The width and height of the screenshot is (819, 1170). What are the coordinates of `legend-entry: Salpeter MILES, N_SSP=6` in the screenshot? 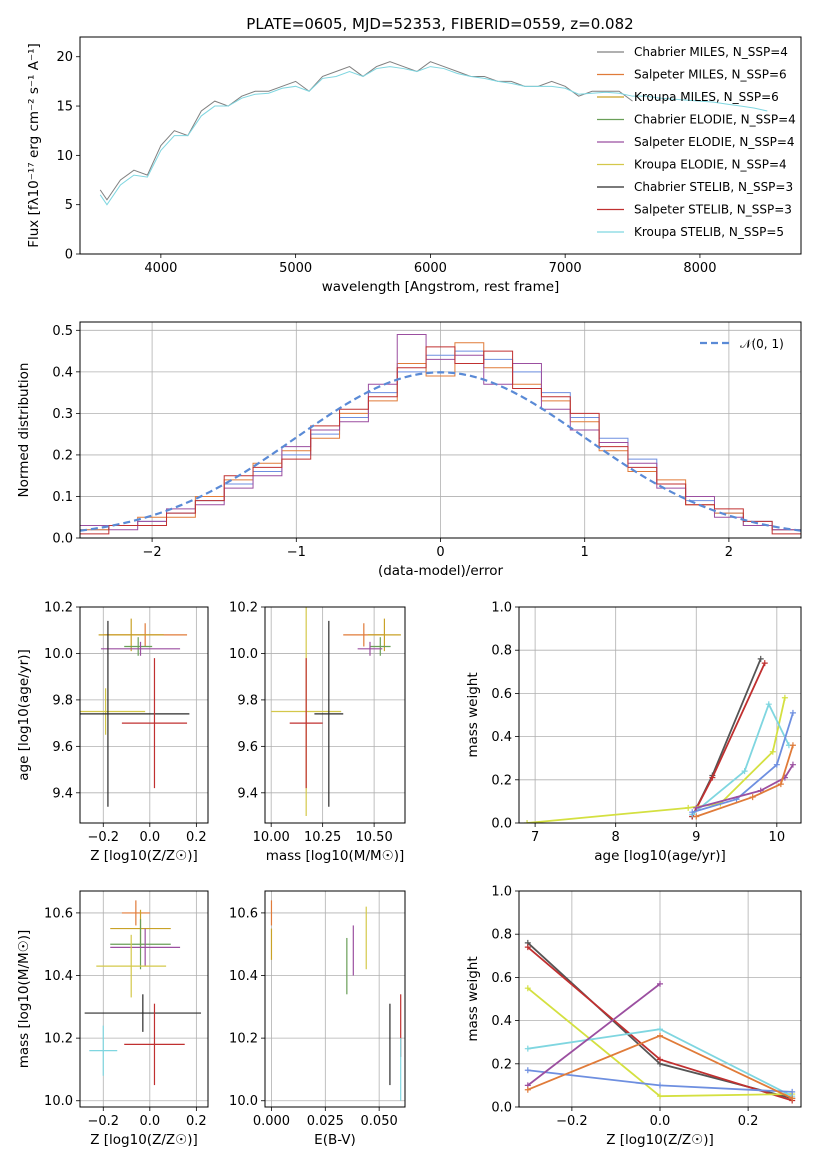 It's located at (710, 75).